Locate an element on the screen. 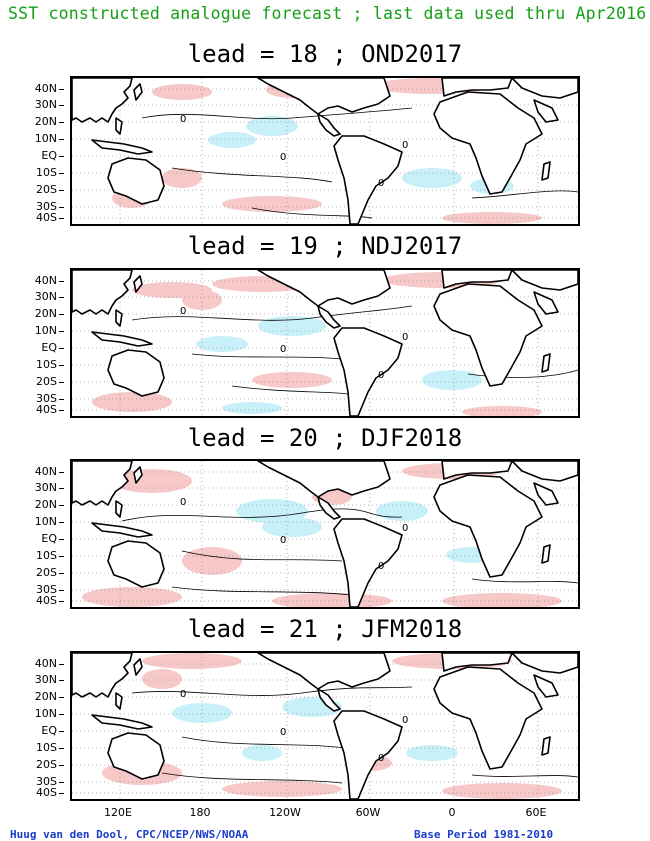 The image size is (650, 841). panel-title-lead-18: lead = 18 ; OND2017 is located at coordinates (325, 54).